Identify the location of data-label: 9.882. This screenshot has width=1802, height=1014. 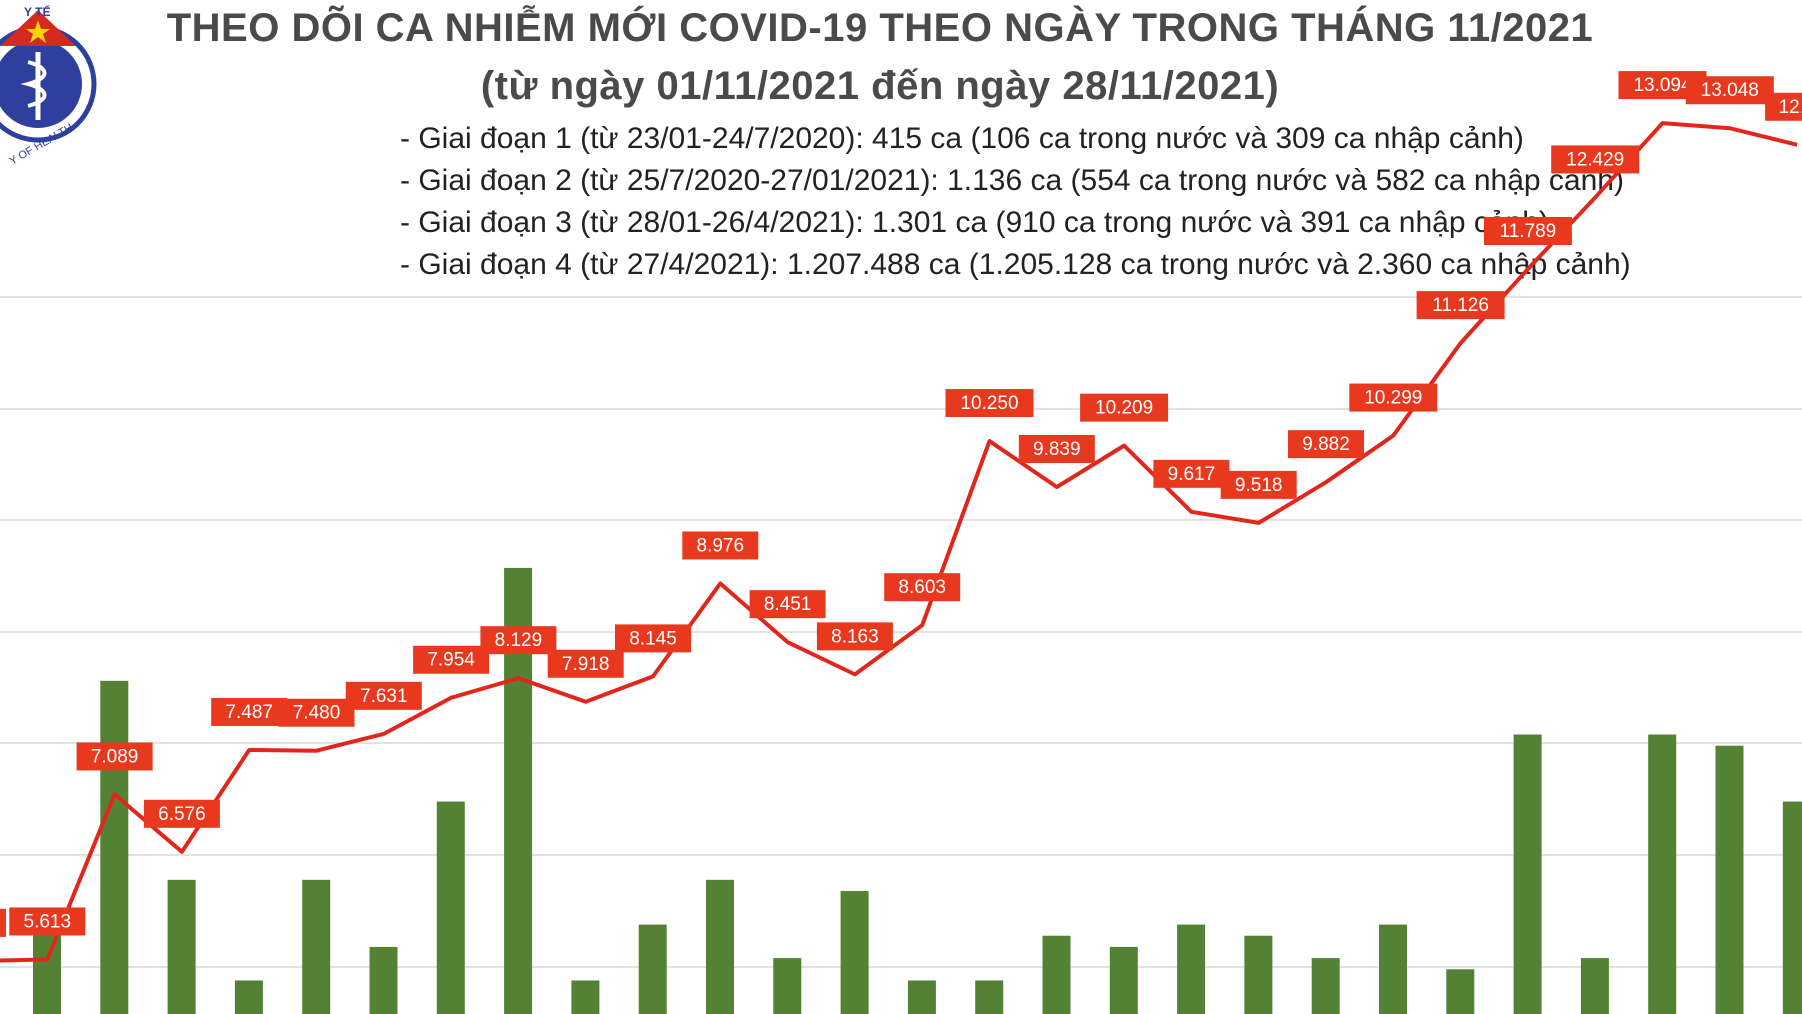
(1326, 444).